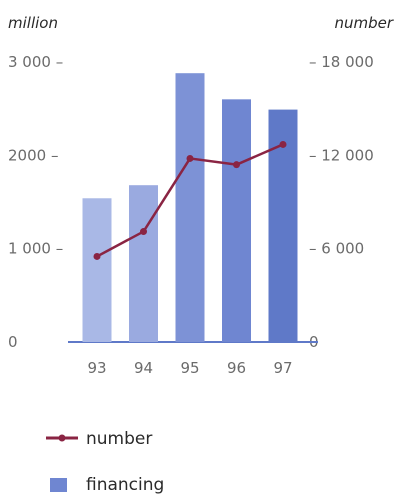 This screenshot has height=498, width=401. I want to click on legend-line-marker, so click(62, 438).